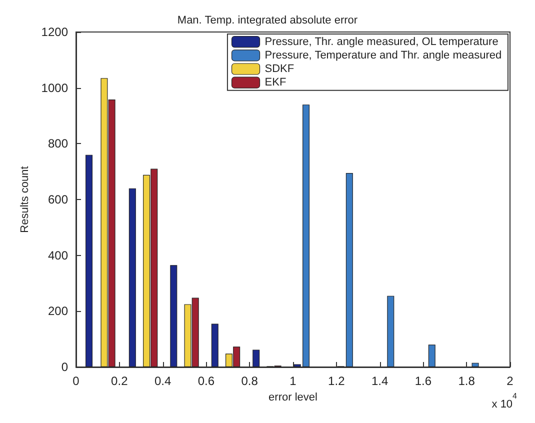  What do you see at coordinates (337, 381) in the screenshot?
I see `x-tick-label: 1.2` at bounding box center [337, 381].